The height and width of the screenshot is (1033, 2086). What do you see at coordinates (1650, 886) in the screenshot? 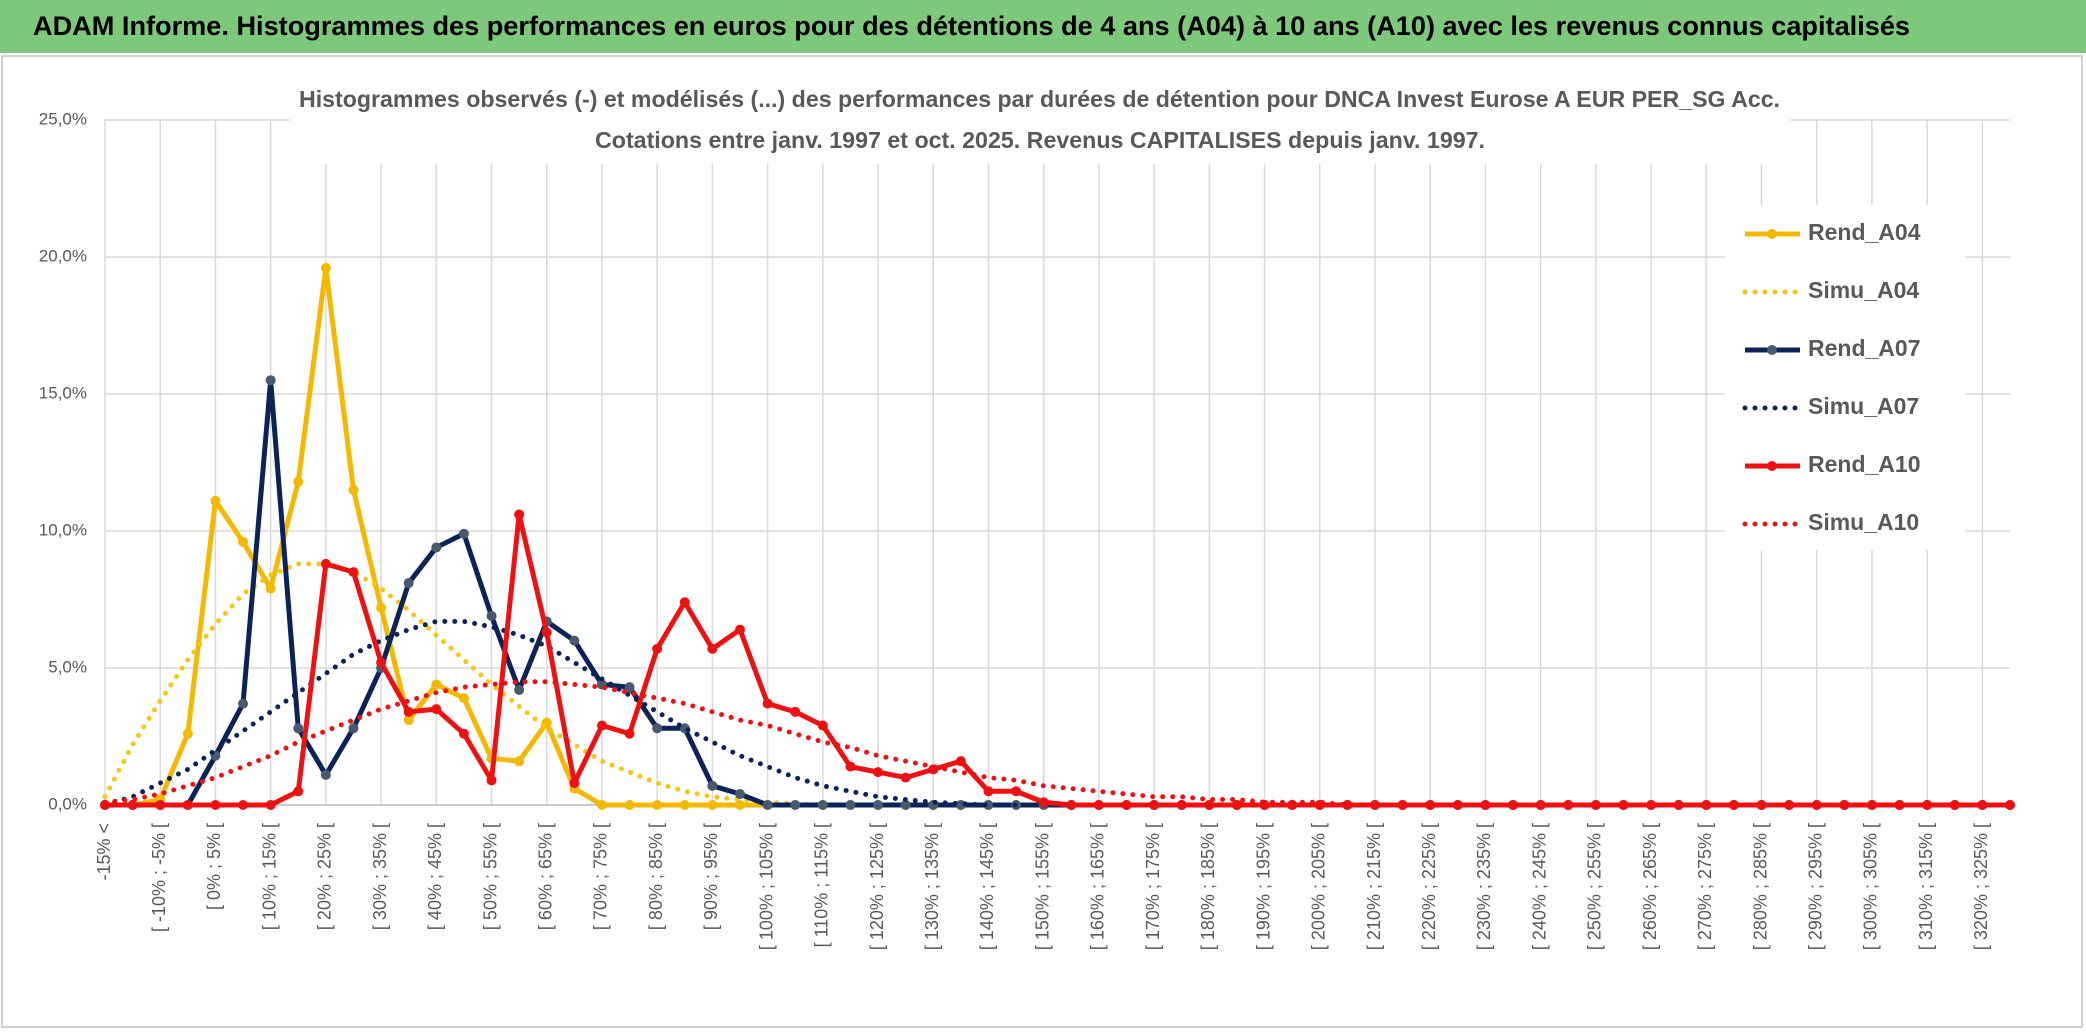
I see `x-tick-label: [ 260% ; 265% [` at bounding box center [1650, 886].